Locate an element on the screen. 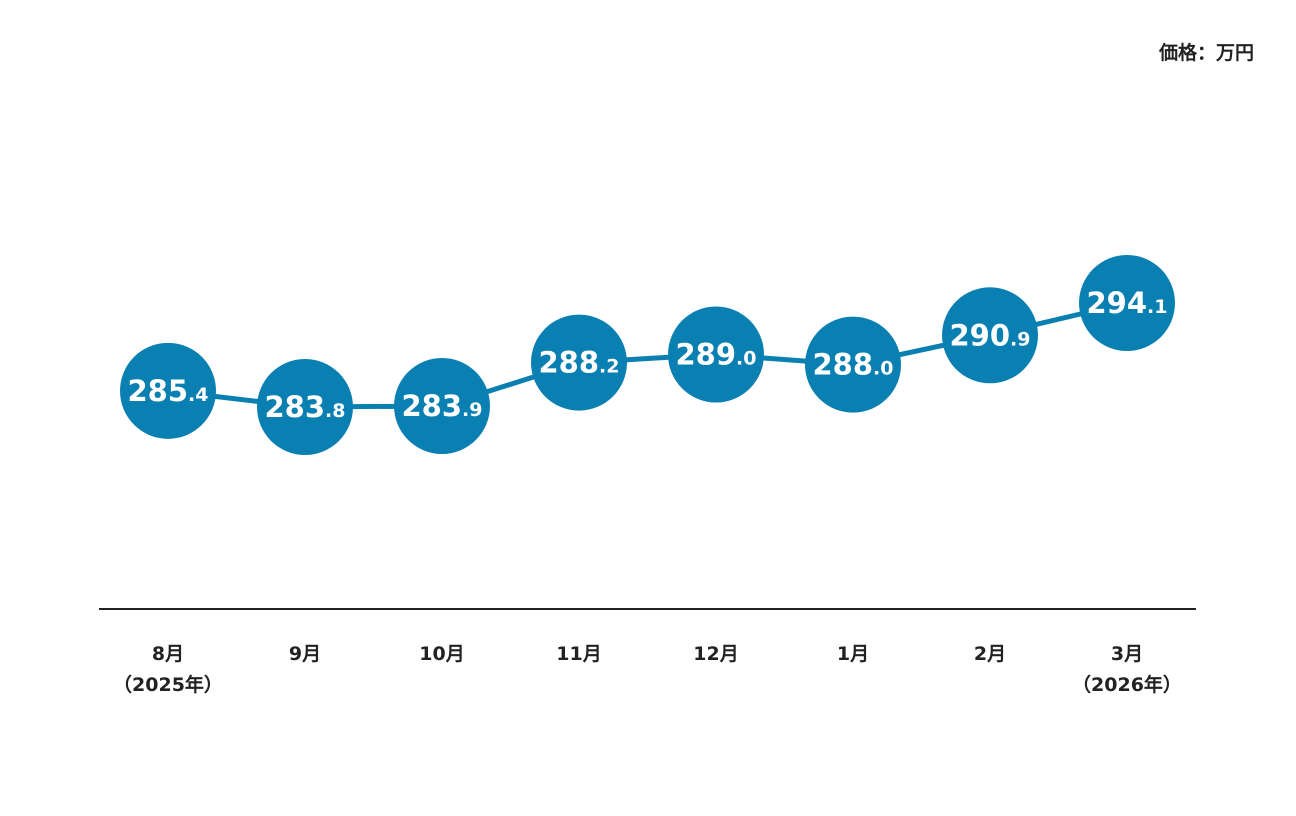 The height and width of the screenshot is (816, 1296). value-label: 289.0 is located at coordinates (716, 354).